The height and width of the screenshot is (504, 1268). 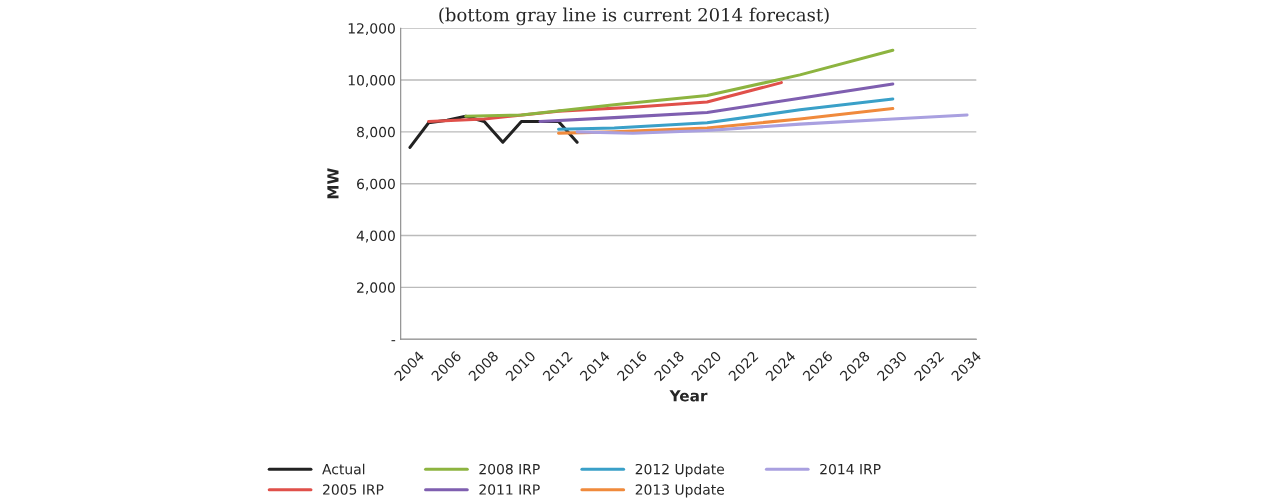 What do you see at coordinates (509, 489) in the screenshot?
I see `legend-label: 2011 IRP` at bounding box center [509, 489].